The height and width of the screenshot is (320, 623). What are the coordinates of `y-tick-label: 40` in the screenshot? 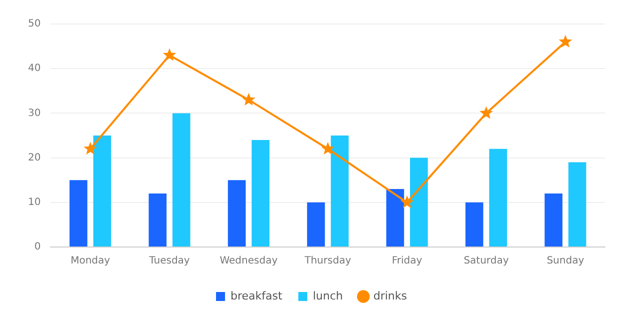 It's located at (34, 68).